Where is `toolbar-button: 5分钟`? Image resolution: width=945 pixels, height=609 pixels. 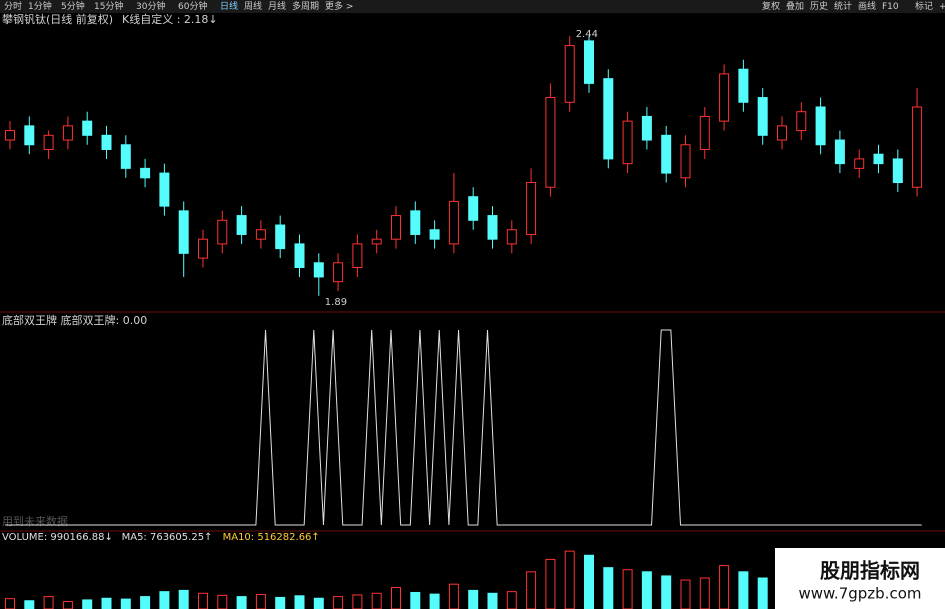 toolbar-button: 5分钟 is located at coordinates (73, 6).